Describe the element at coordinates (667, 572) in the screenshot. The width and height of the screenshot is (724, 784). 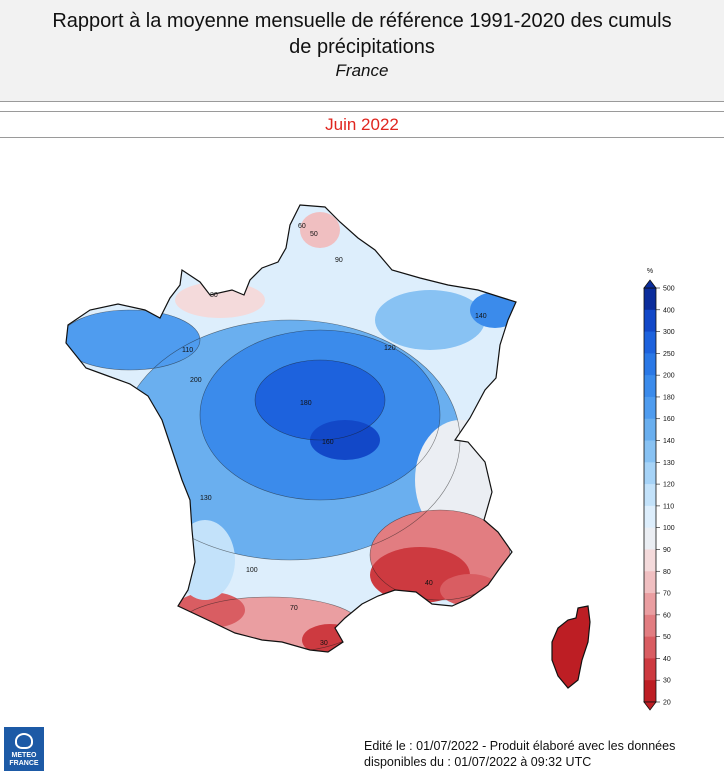
I see `legend-tick-label: 80` at that location.